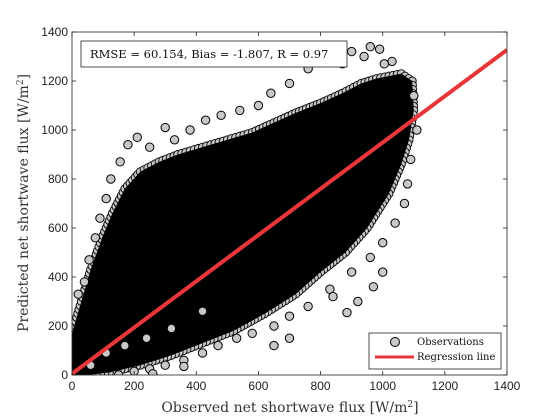 The width and height of the screenshot is (560, 420). What do you see at coordinates (435, 351) in the screenshot?
I see `legend: Observations Regression line` at bounding box center [435, 351].